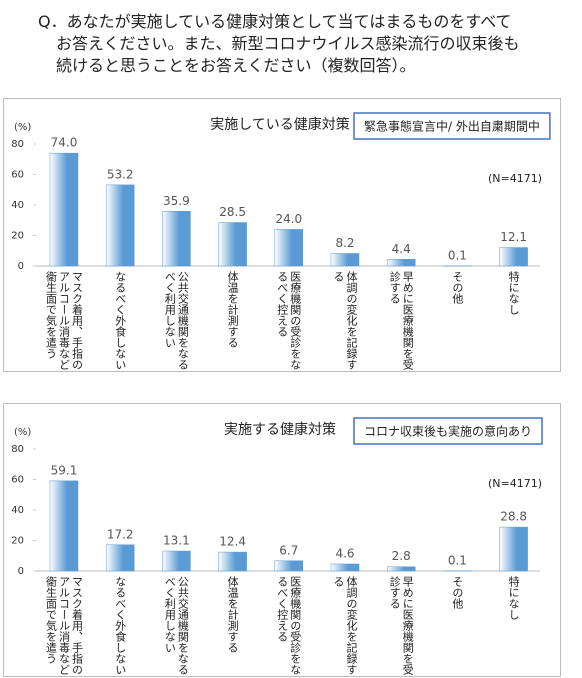 The width and height of the screenshot is (582, 678). What do you see at coordinates (401, 556) in the screenshot?
I see `value-label: 2.8` at bounding box center [401, 556].